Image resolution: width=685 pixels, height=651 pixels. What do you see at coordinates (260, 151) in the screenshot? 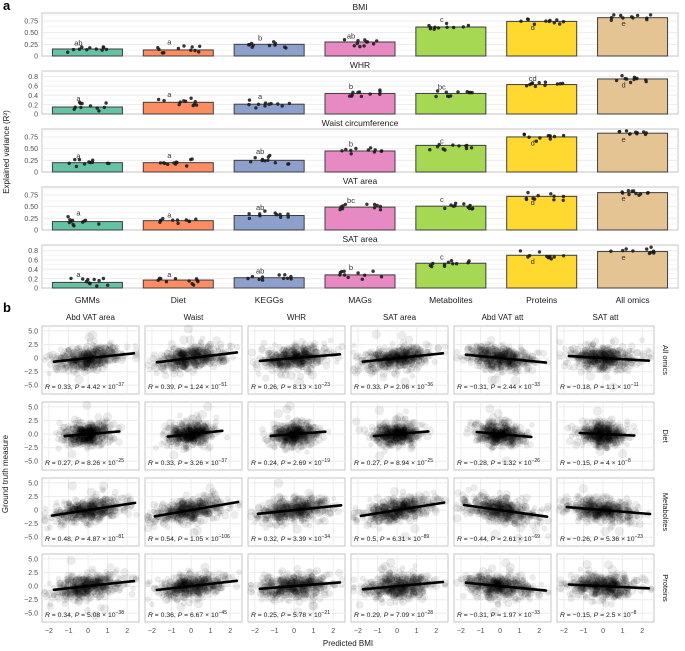
I see `sig-letter: ab` at bounding box center [260, 151].